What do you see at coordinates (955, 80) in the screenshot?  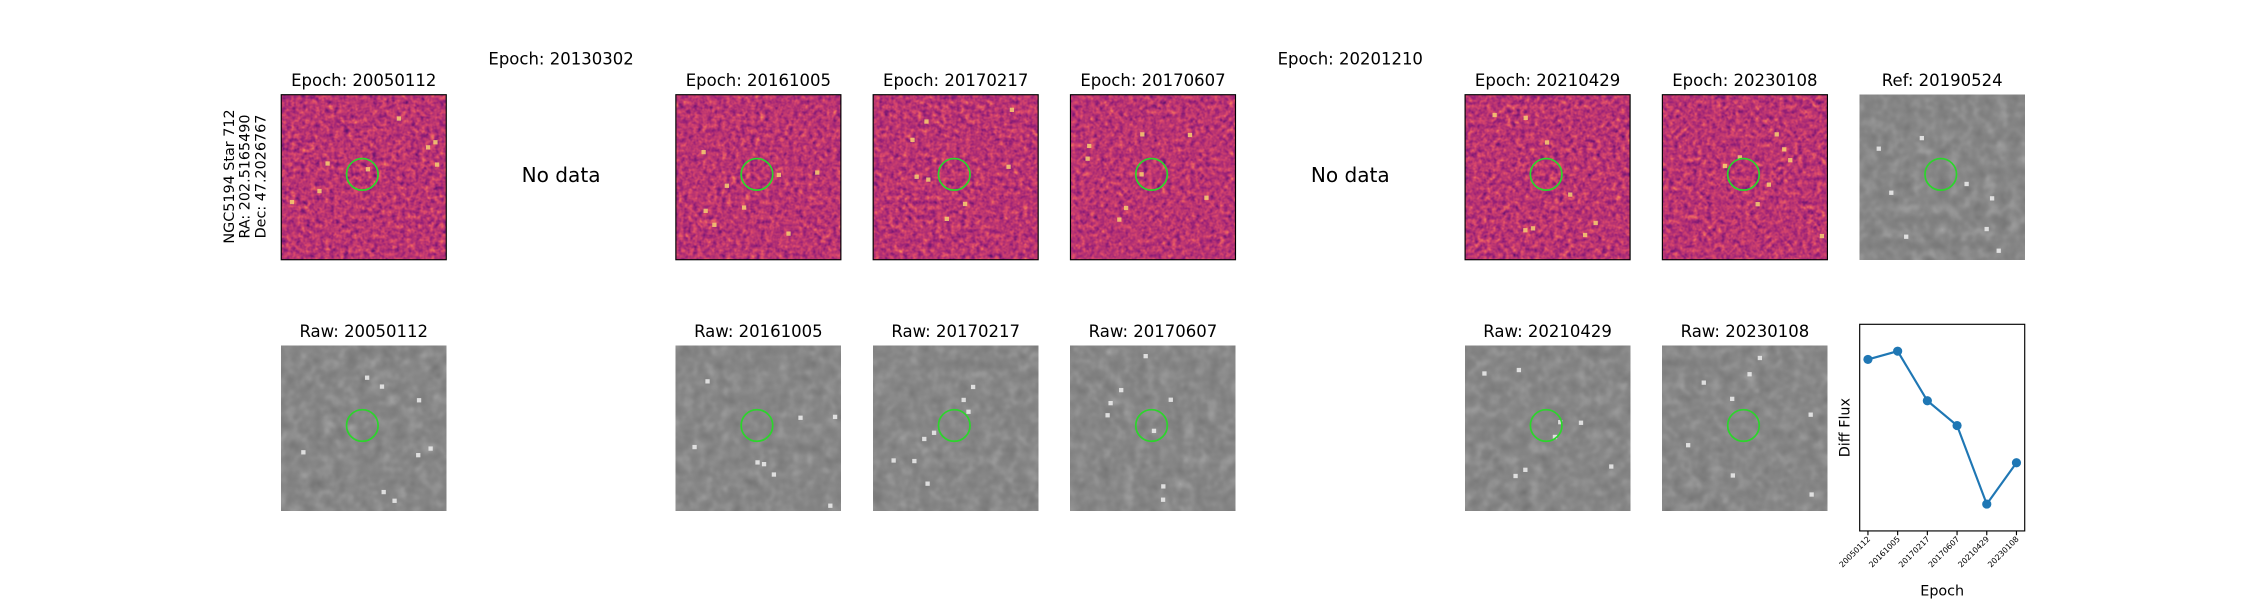 I see `panel-title: Epoch: 20170217` at bounding box center [955, 80].